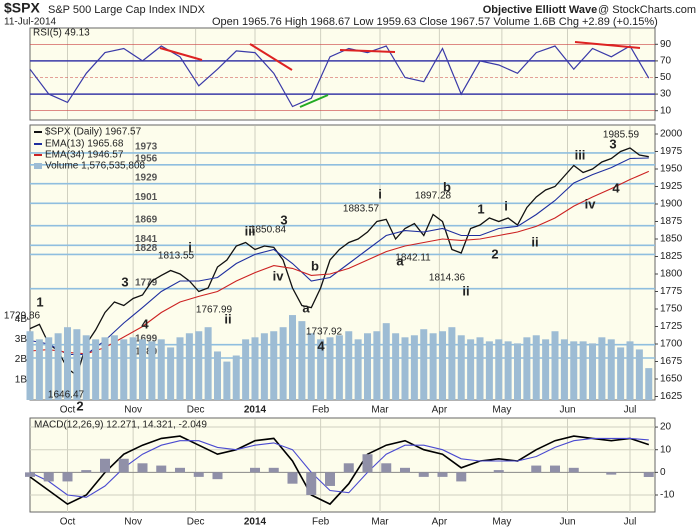 Image resolution: width=700 pixels, height=530 pixels. Describe the element at coordinates (146, 177) in the screenshot. I see `level-label: 1929` at that location.